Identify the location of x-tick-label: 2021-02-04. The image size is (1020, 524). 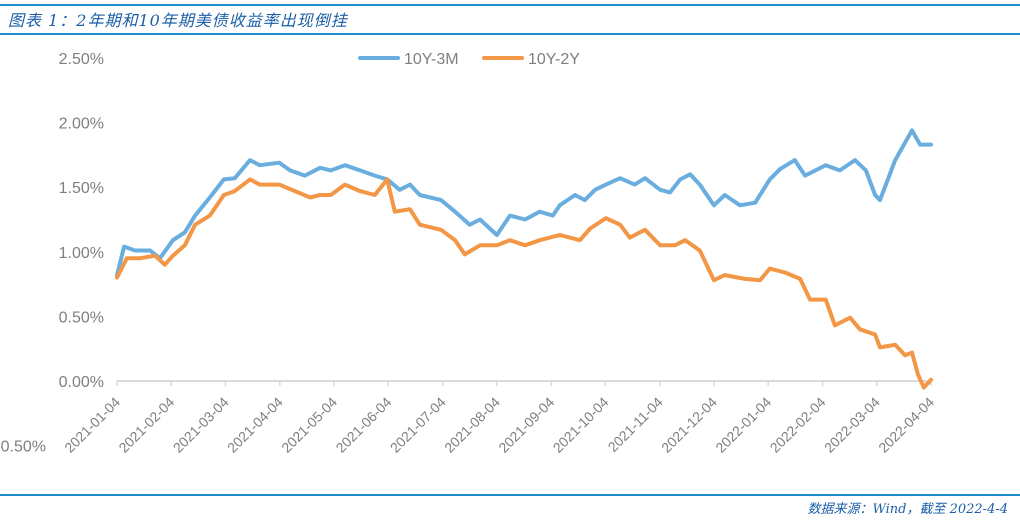
(146, 425).